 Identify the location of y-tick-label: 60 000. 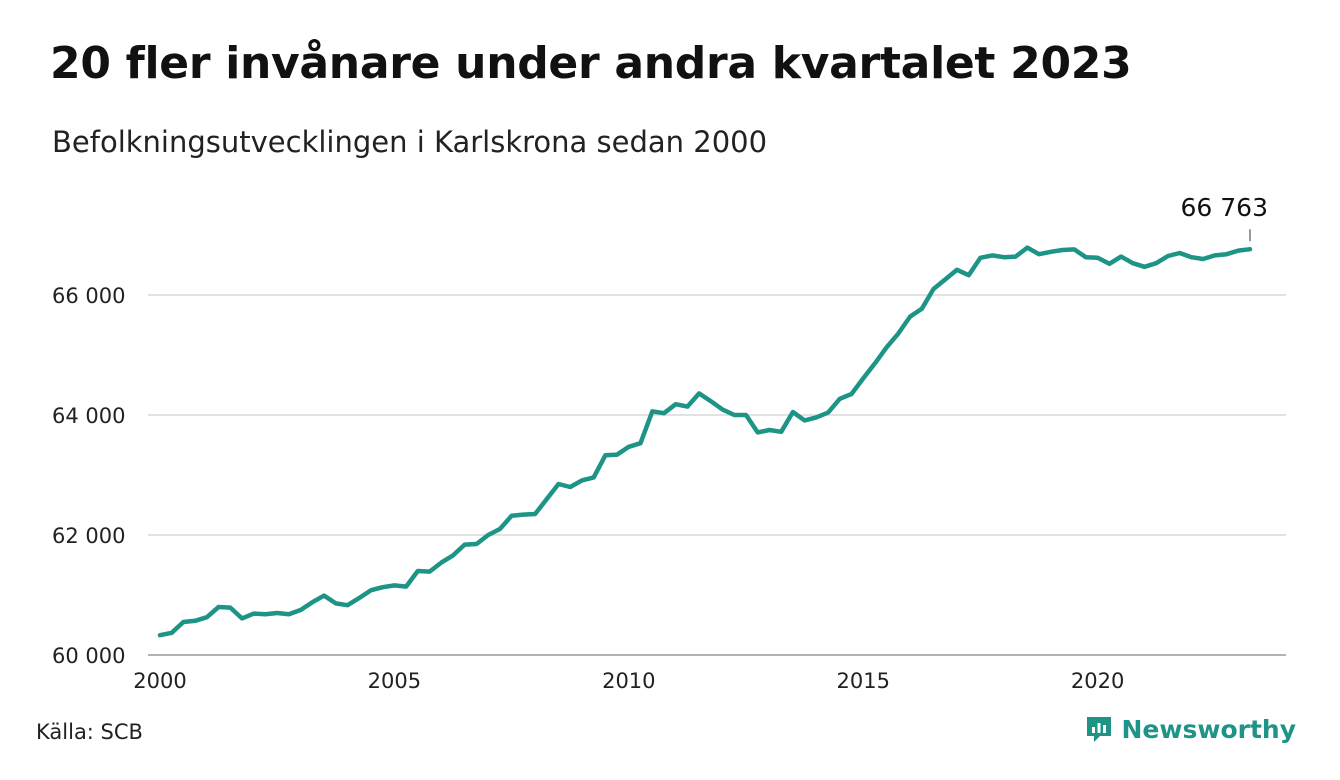
(88, 656).